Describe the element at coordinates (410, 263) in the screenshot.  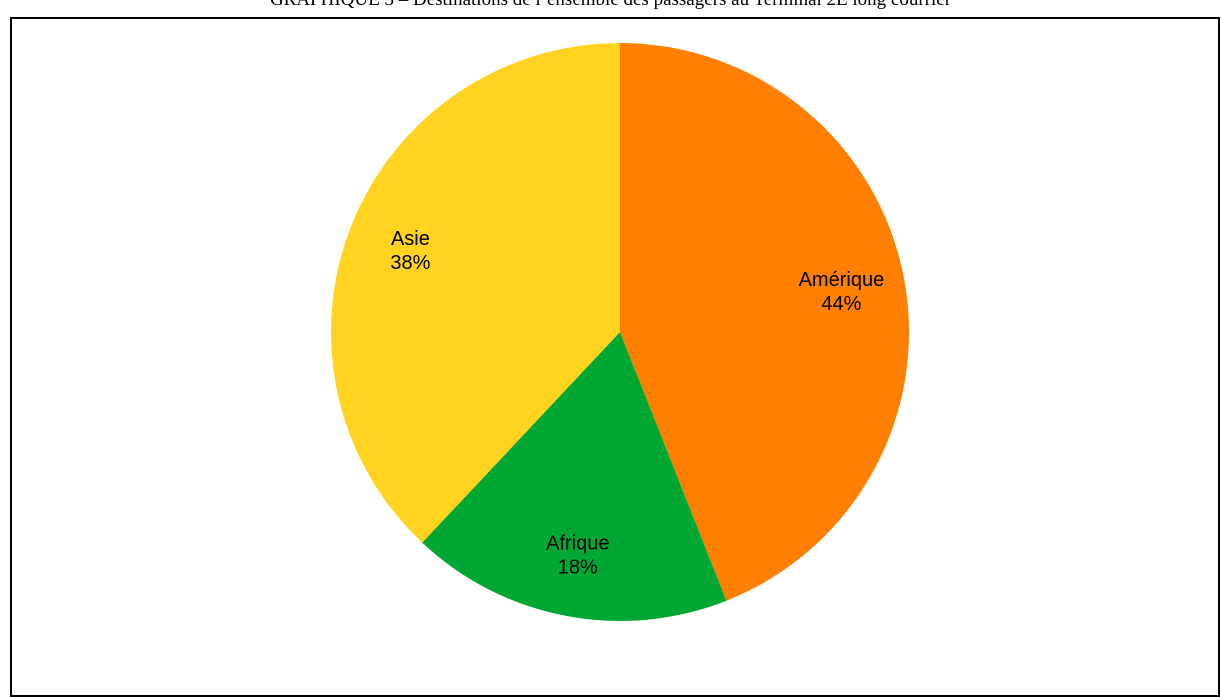
I see `slice-value-label: 38%` at that location.